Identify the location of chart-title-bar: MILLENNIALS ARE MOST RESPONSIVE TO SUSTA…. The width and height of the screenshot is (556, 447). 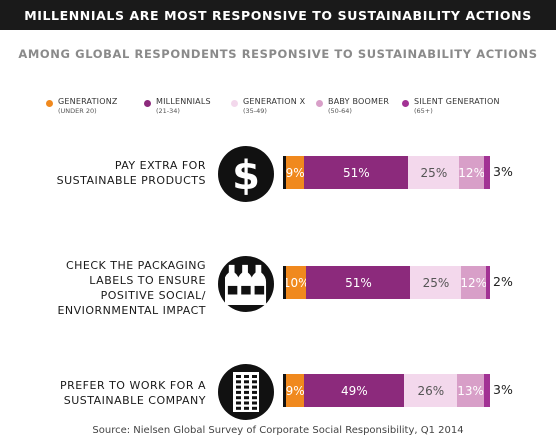
(278, 15).